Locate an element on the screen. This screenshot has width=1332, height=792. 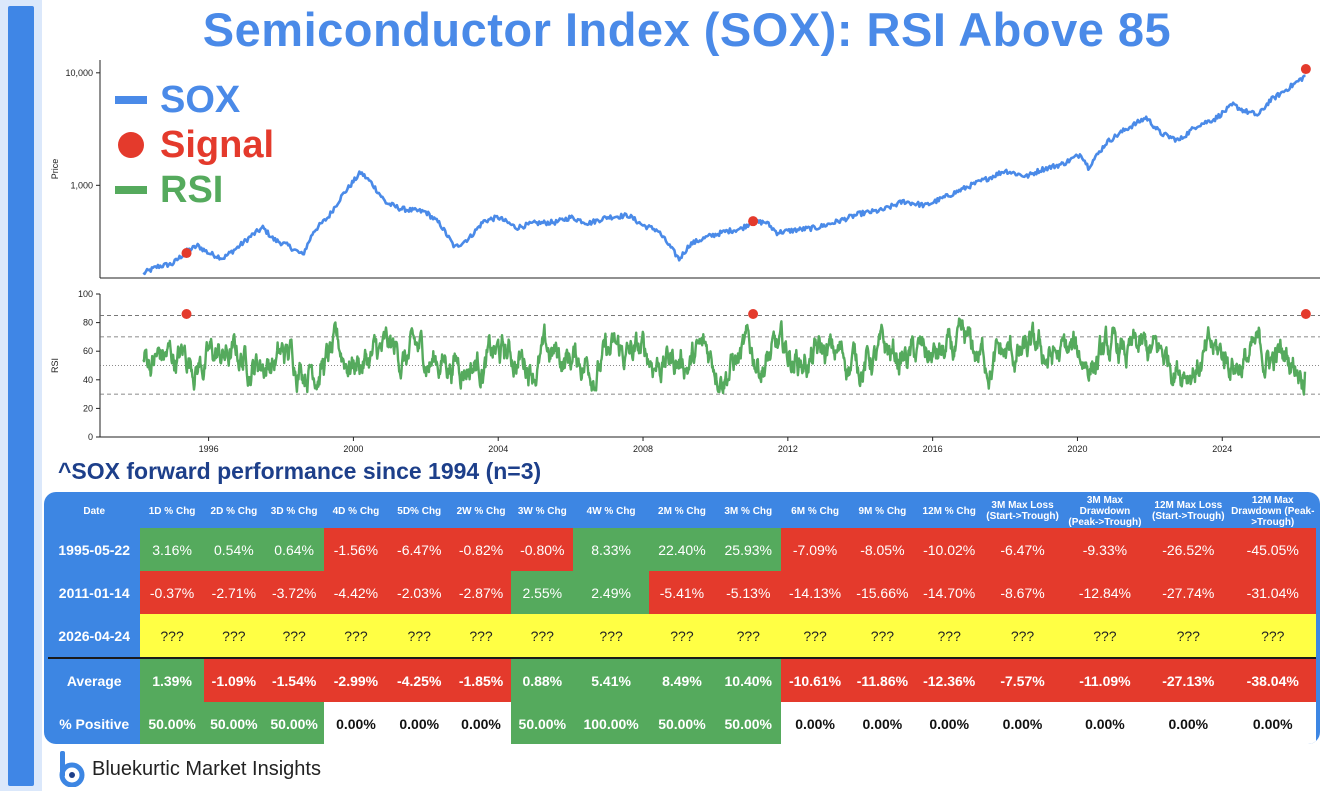
column-header: 2M % Chg is located at coordinates (682, 511).